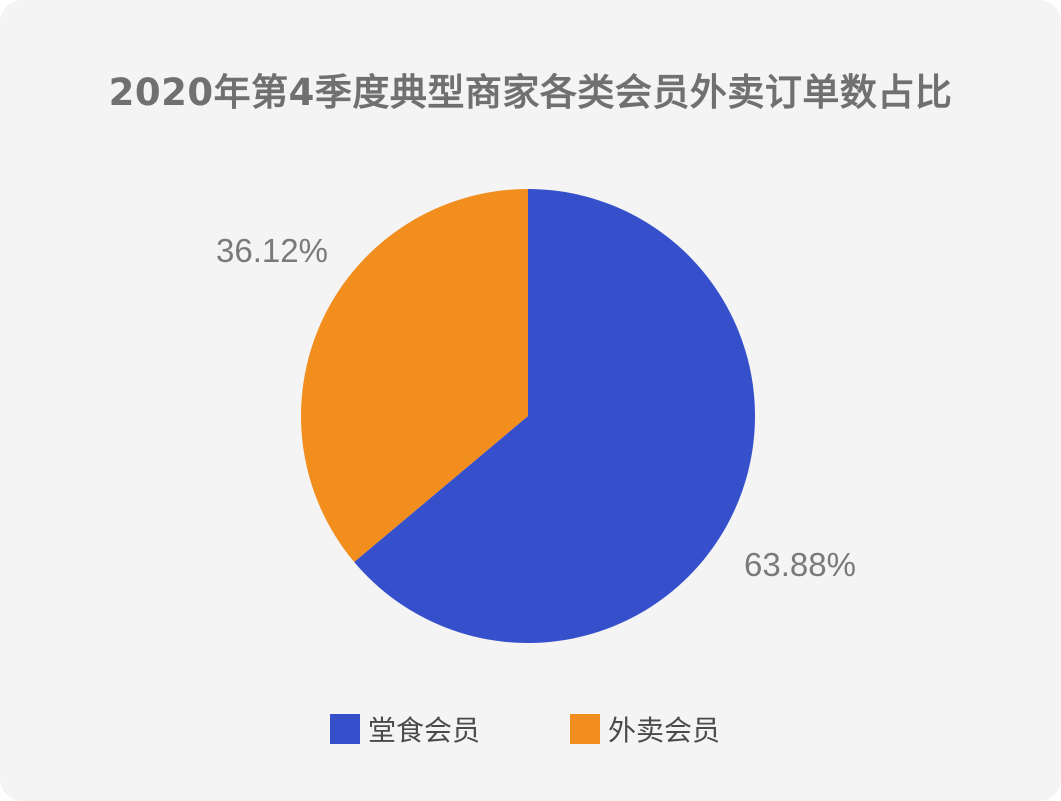  What do you see at coordinates (800, 564) in the screenshot?
I see `slice-label-1: 63.88%` at bounding box center [800, 564].